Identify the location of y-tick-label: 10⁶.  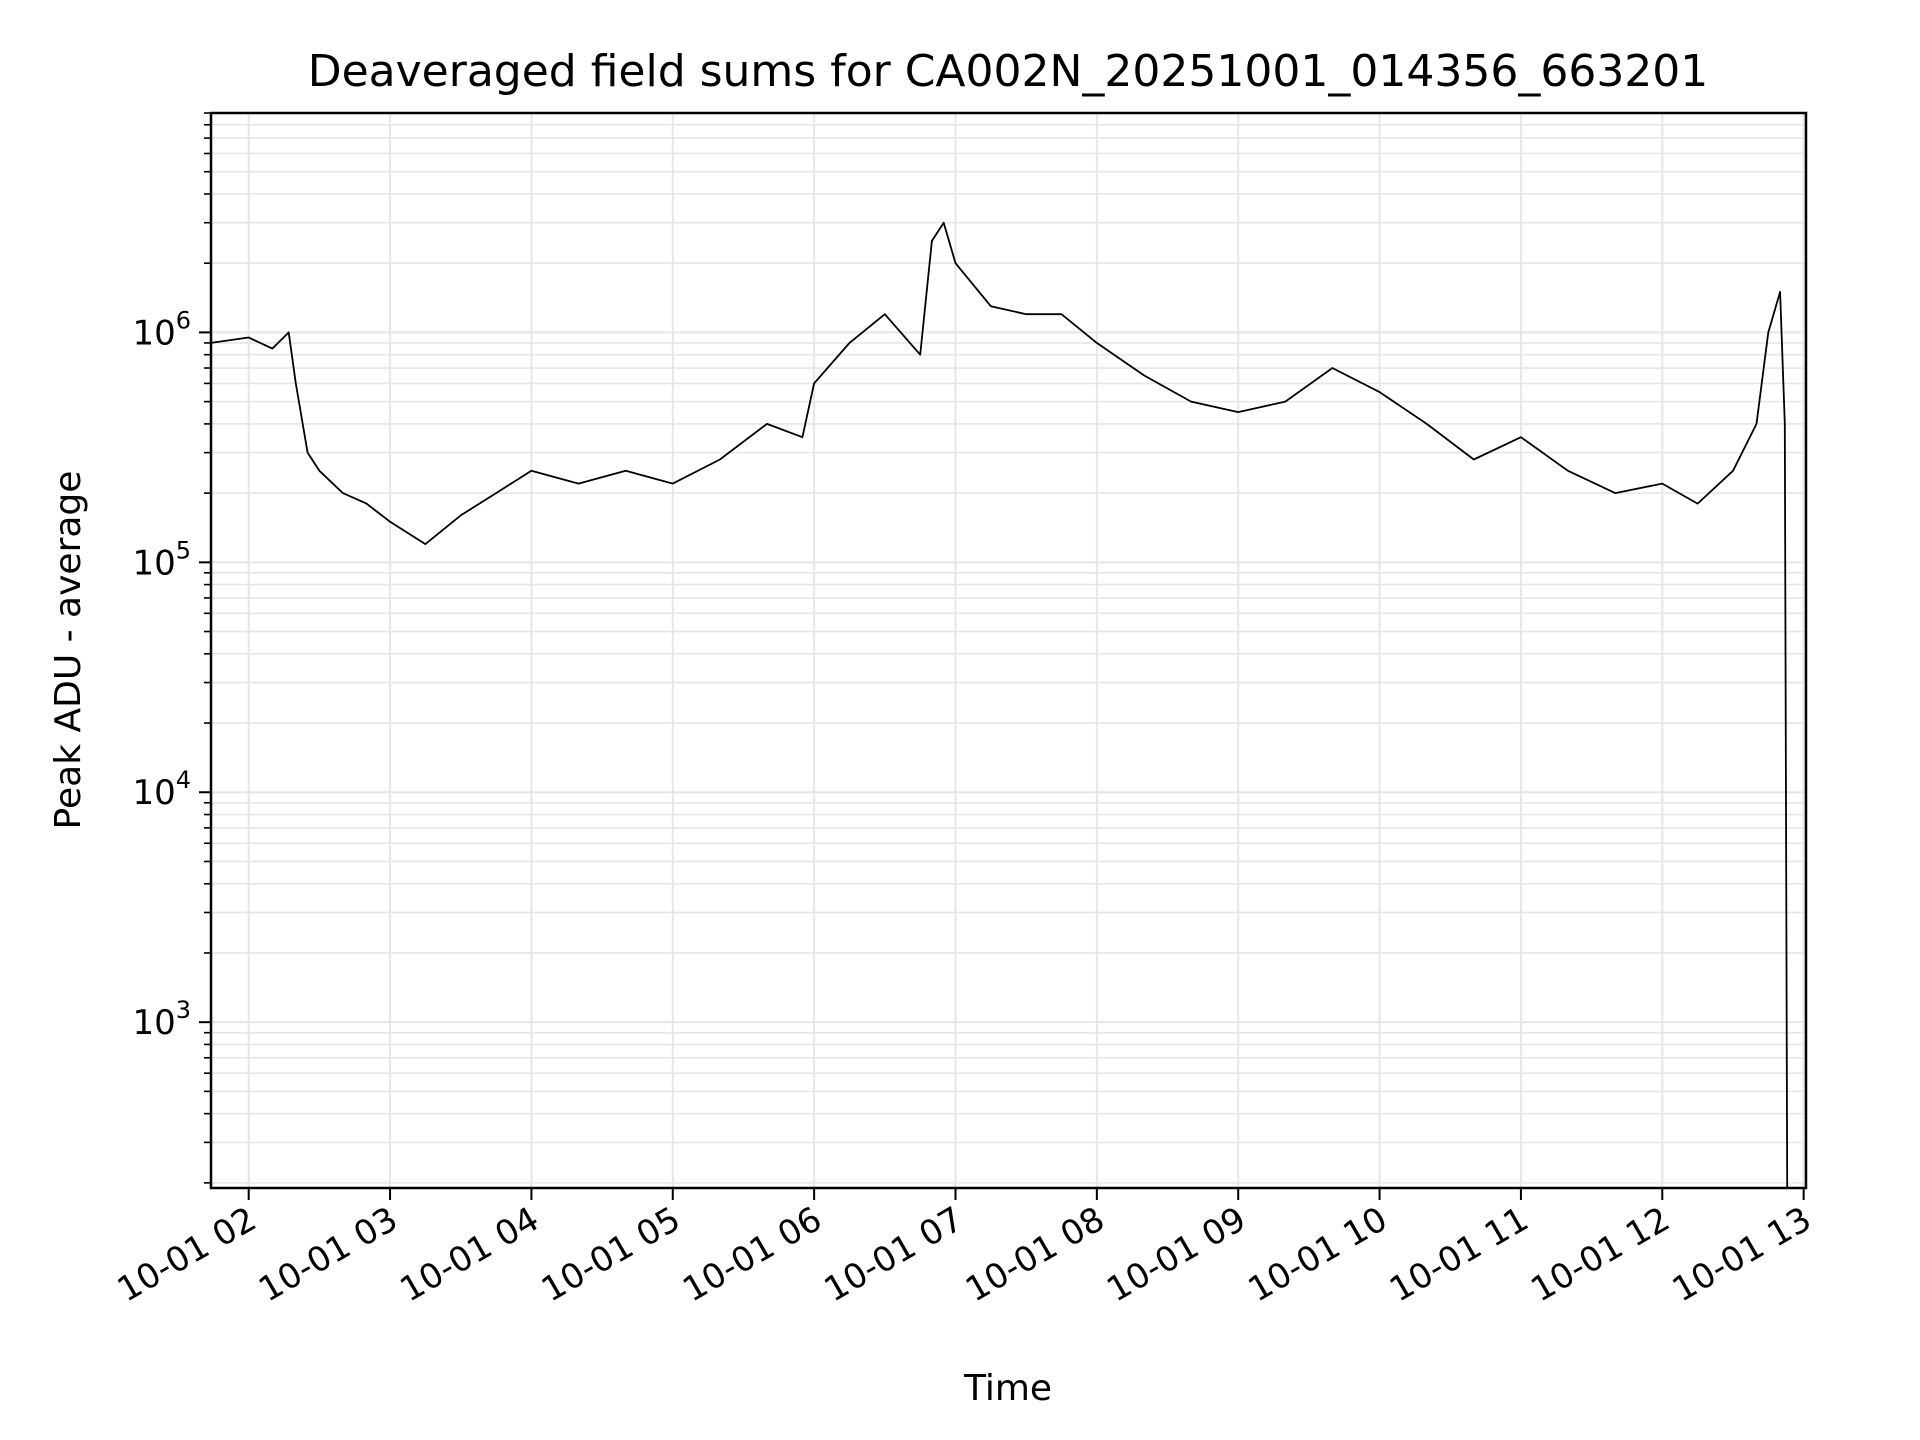
(161, 329).